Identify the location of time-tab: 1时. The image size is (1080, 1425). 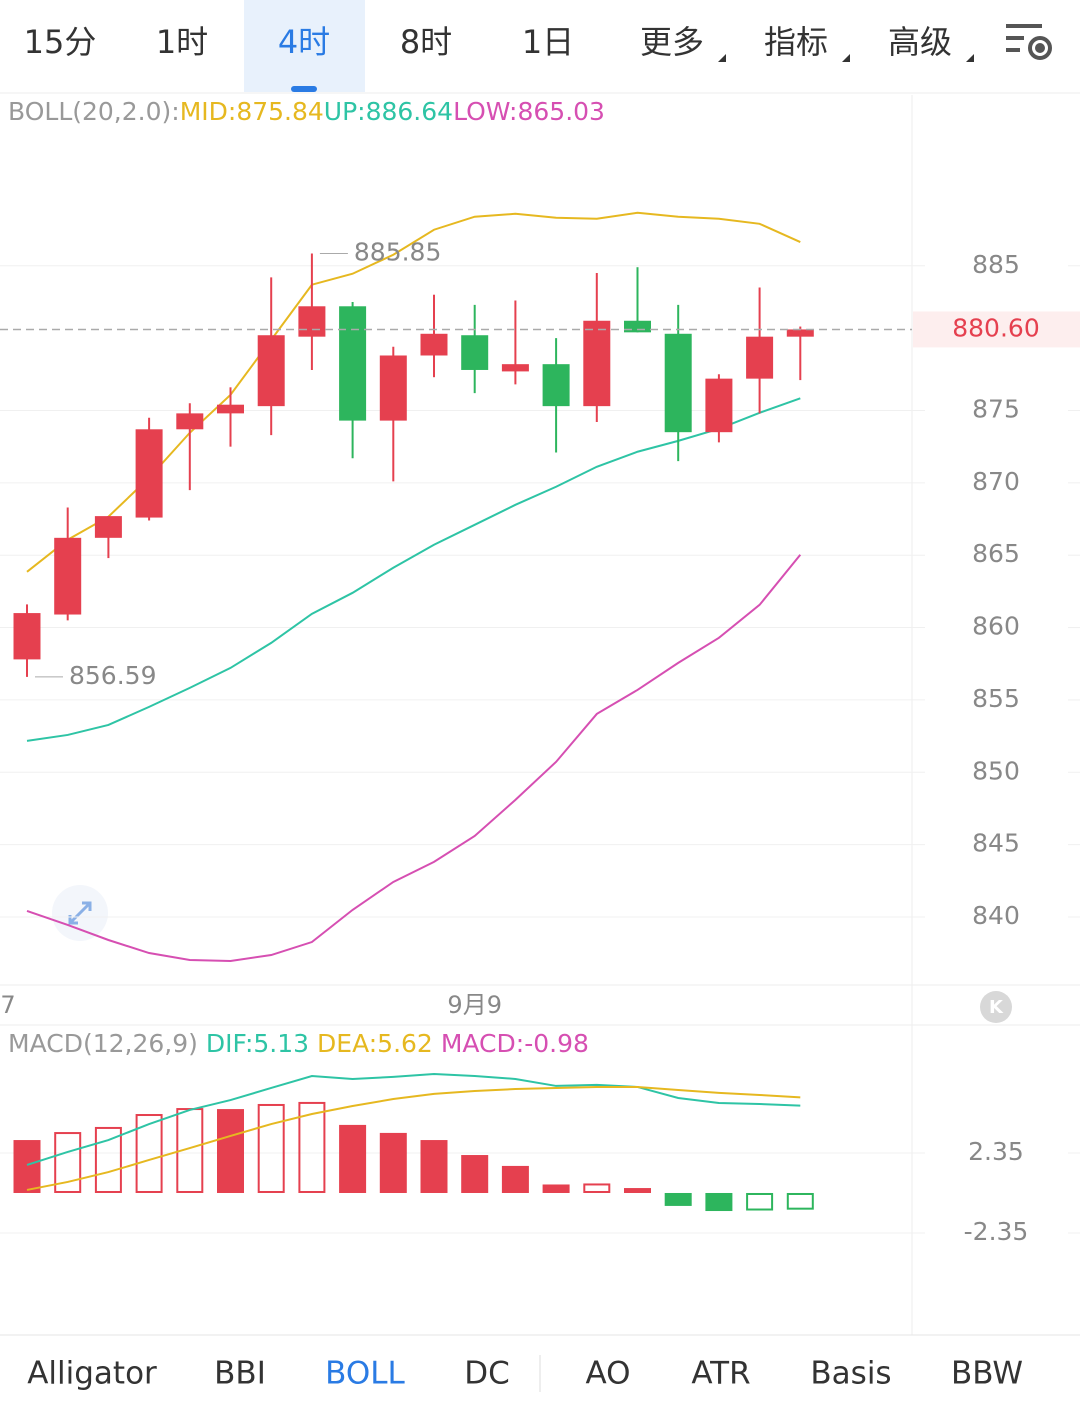
(182, 42).